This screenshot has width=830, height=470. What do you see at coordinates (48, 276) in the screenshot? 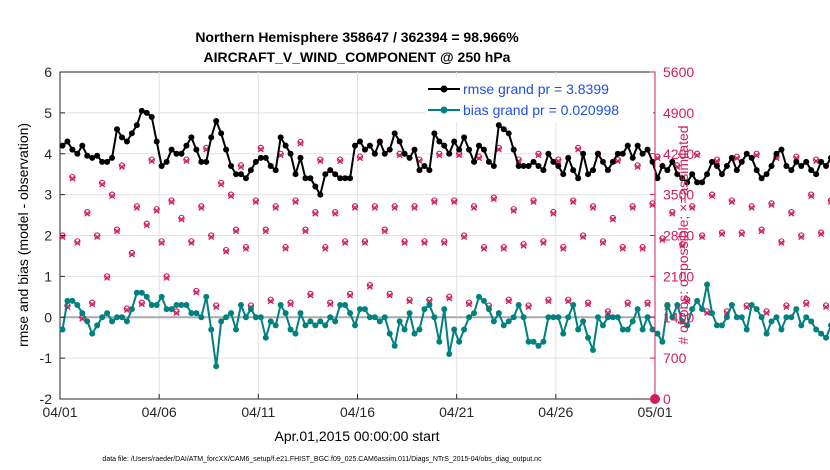
I see `y-tick-label: 1` at bounding box center [48, 276].